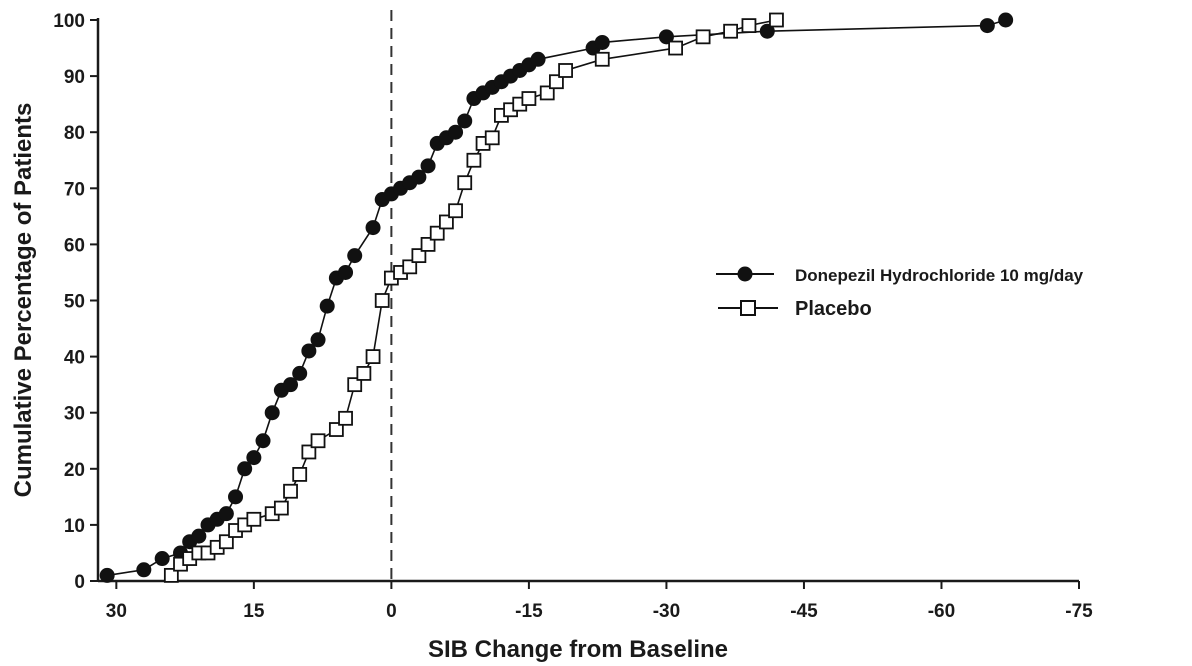  I want to click on y-tick-label: 0, so click(79, 582).